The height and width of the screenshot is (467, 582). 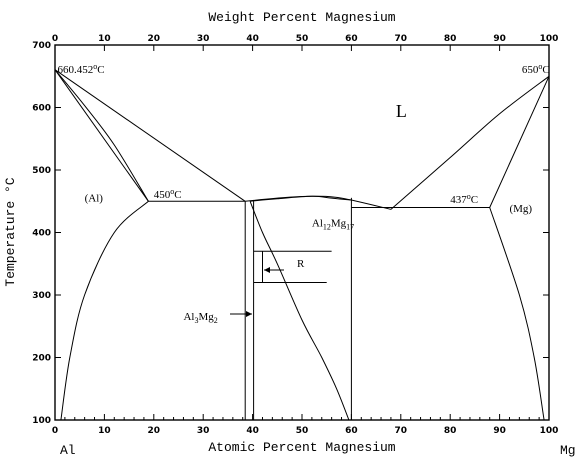 What do you see at coordinates (55, 39) in the screenshot?
I see `top-tick-label: 0` at bounding box center [55, 39].